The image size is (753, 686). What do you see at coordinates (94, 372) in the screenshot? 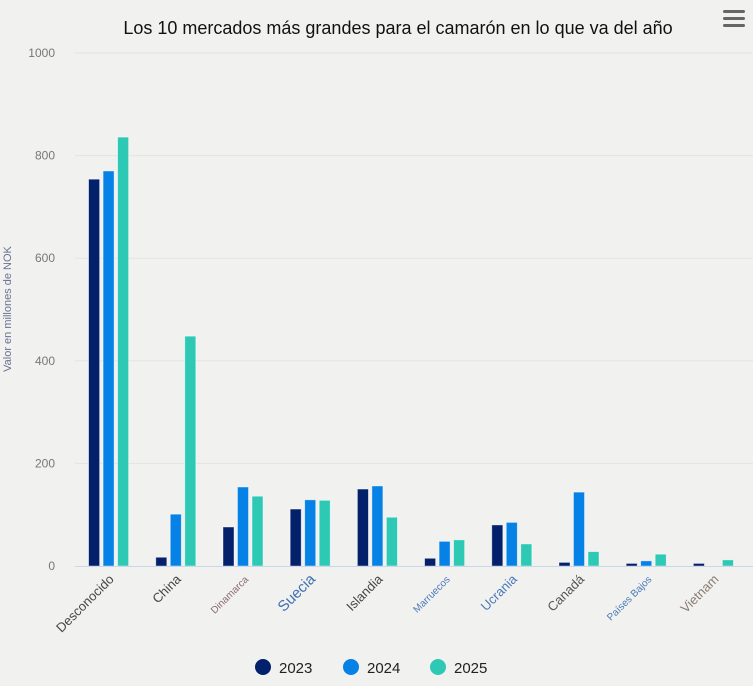
I see `bar-desconocido-2023` at bounding box center [94, 372].